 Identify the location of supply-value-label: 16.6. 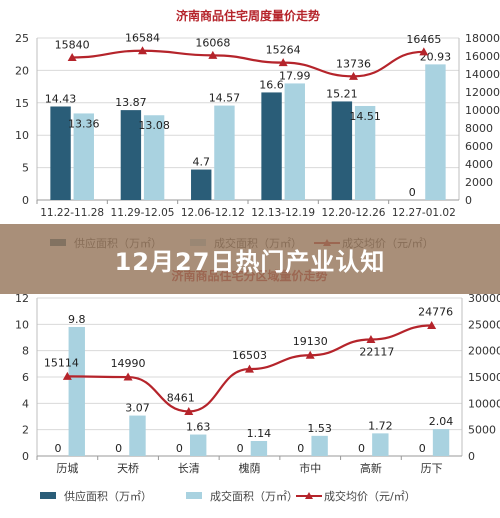
(271, 84).